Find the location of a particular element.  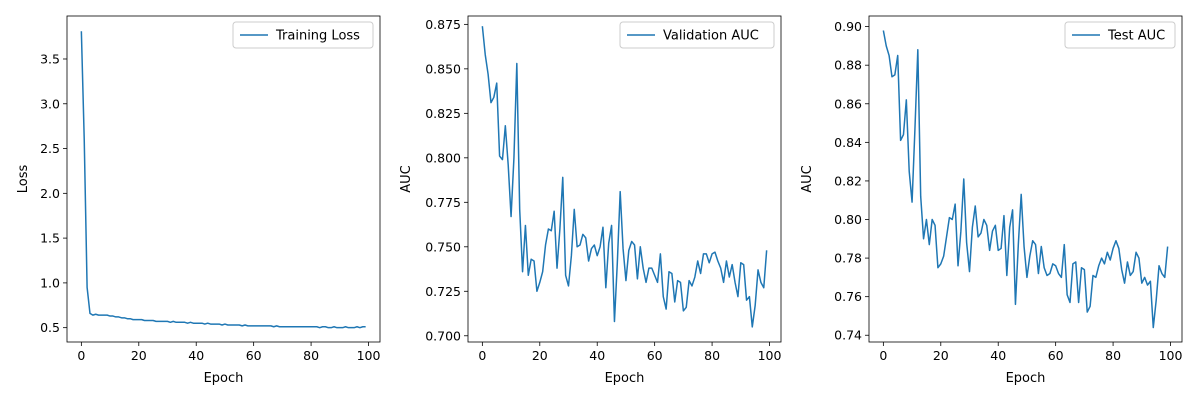

y-tick-label: 3.5 is located at coordinates (50, 58).